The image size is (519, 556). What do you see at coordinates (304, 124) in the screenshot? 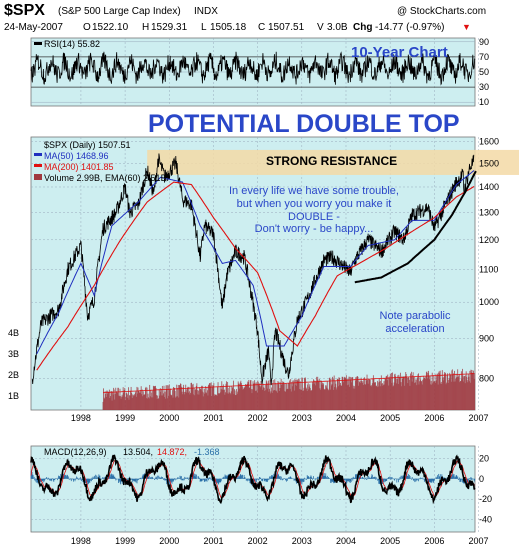
I see `headline: POTENTIAL DOUBLE TOP` at bounding box center [304, 124].